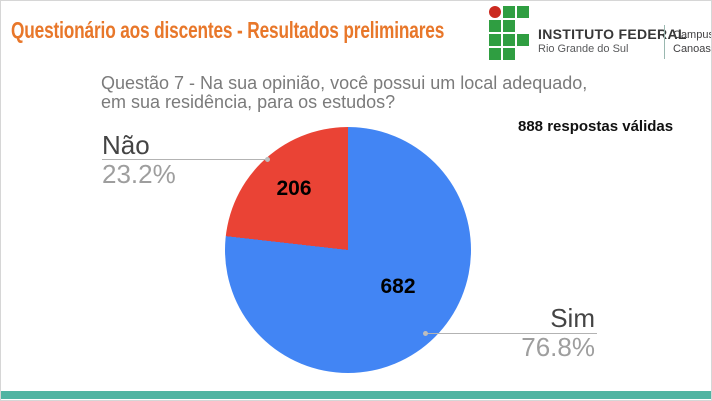 This screenshot has width=712, height=401. What do you see at coordinates (558, 347) in the screenshot?
I see `callout-sim-percent: 76.8%` at bounding box center [558, 347].